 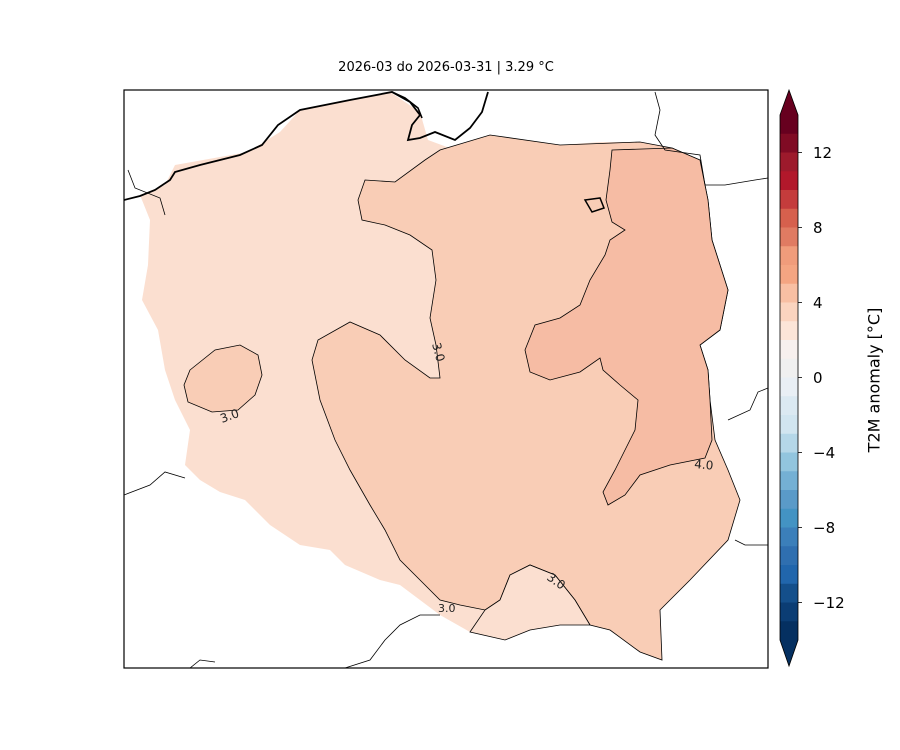 I want to click on colorbar, so click(x=790, y=378).